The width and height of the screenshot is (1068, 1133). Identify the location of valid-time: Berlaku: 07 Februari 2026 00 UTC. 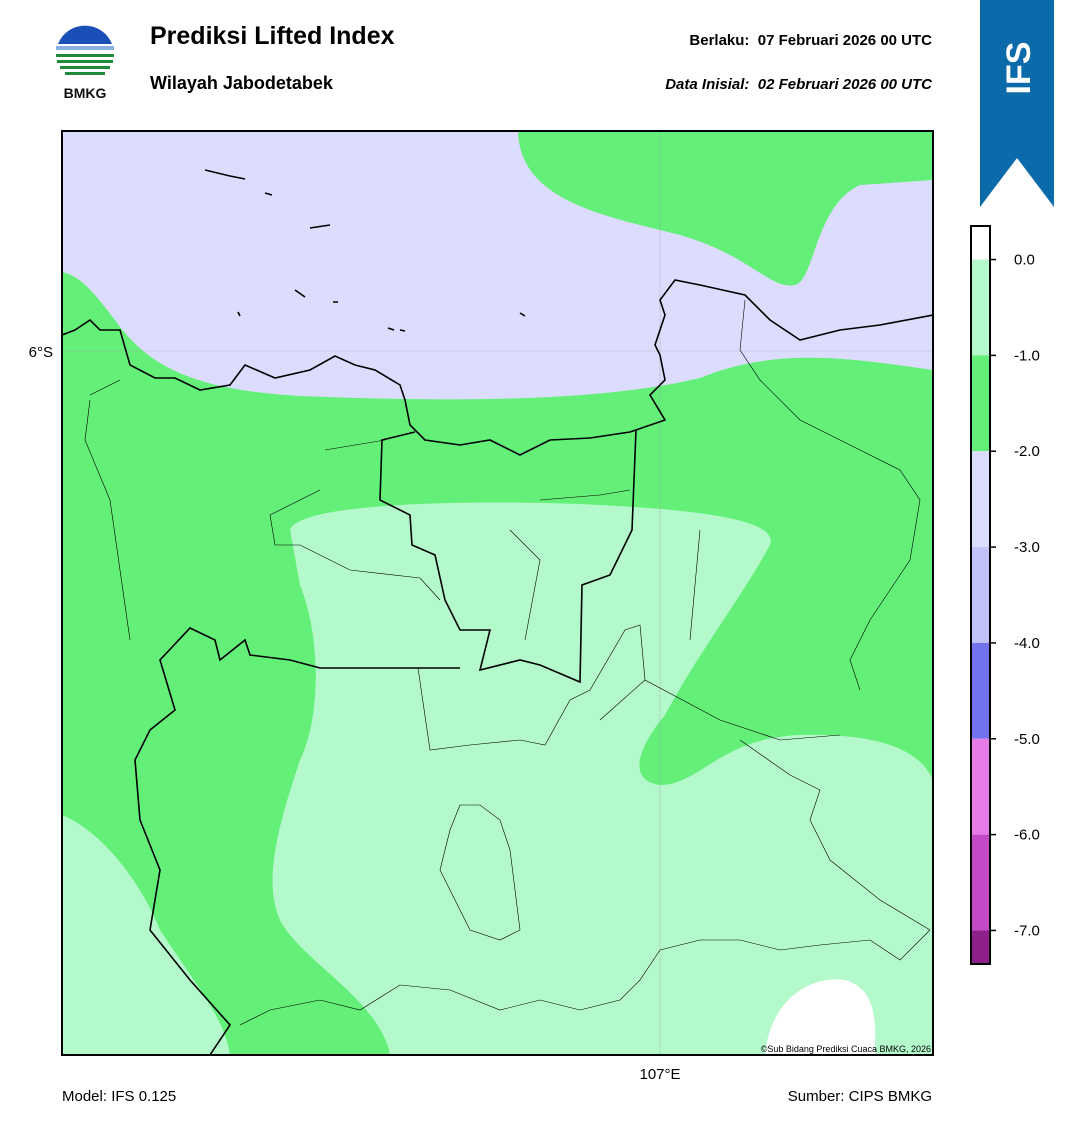
(810, 40).